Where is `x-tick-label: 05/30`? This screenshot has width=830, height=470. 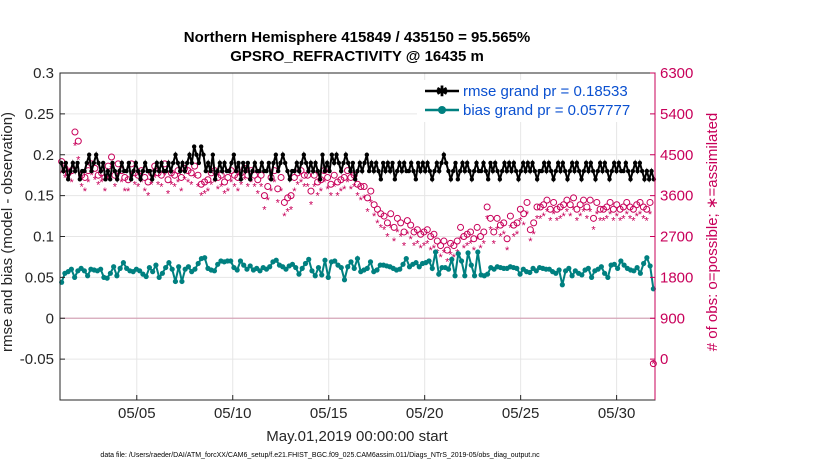
x-tick-label: 05/30 is located at coordinates (617, 413).